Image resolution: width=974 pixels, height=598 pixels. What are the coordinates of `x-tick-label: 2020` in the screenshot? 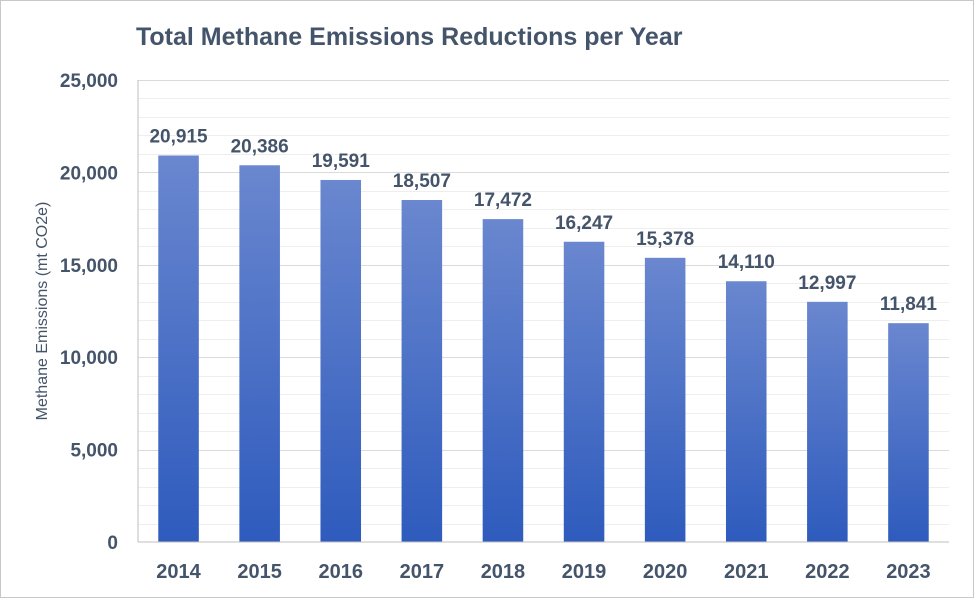 It's located at (665, 572).